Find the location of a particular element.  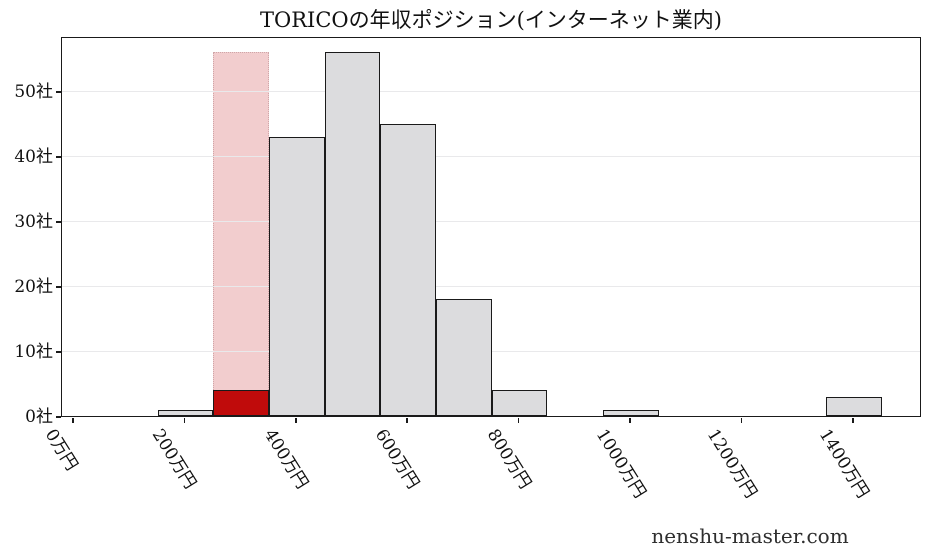

y-tick-label: 30社 is located at coordinates (33, 222).